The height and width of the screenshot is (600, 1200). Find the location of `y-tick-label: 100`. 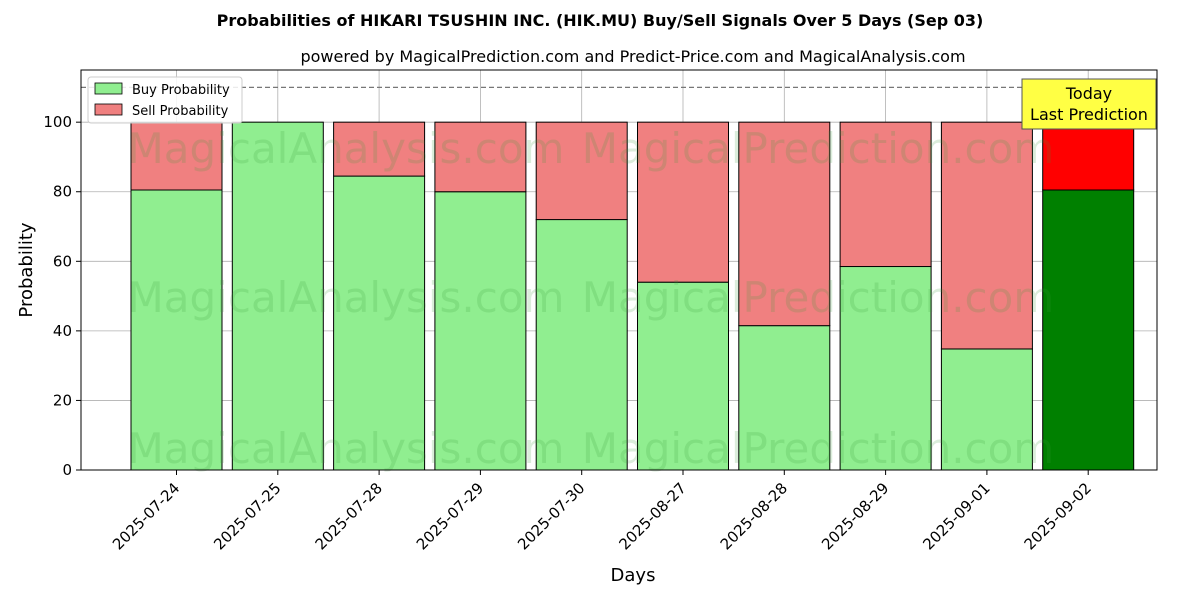

y-tick-label: 100 is located at coordinates (57, 122).